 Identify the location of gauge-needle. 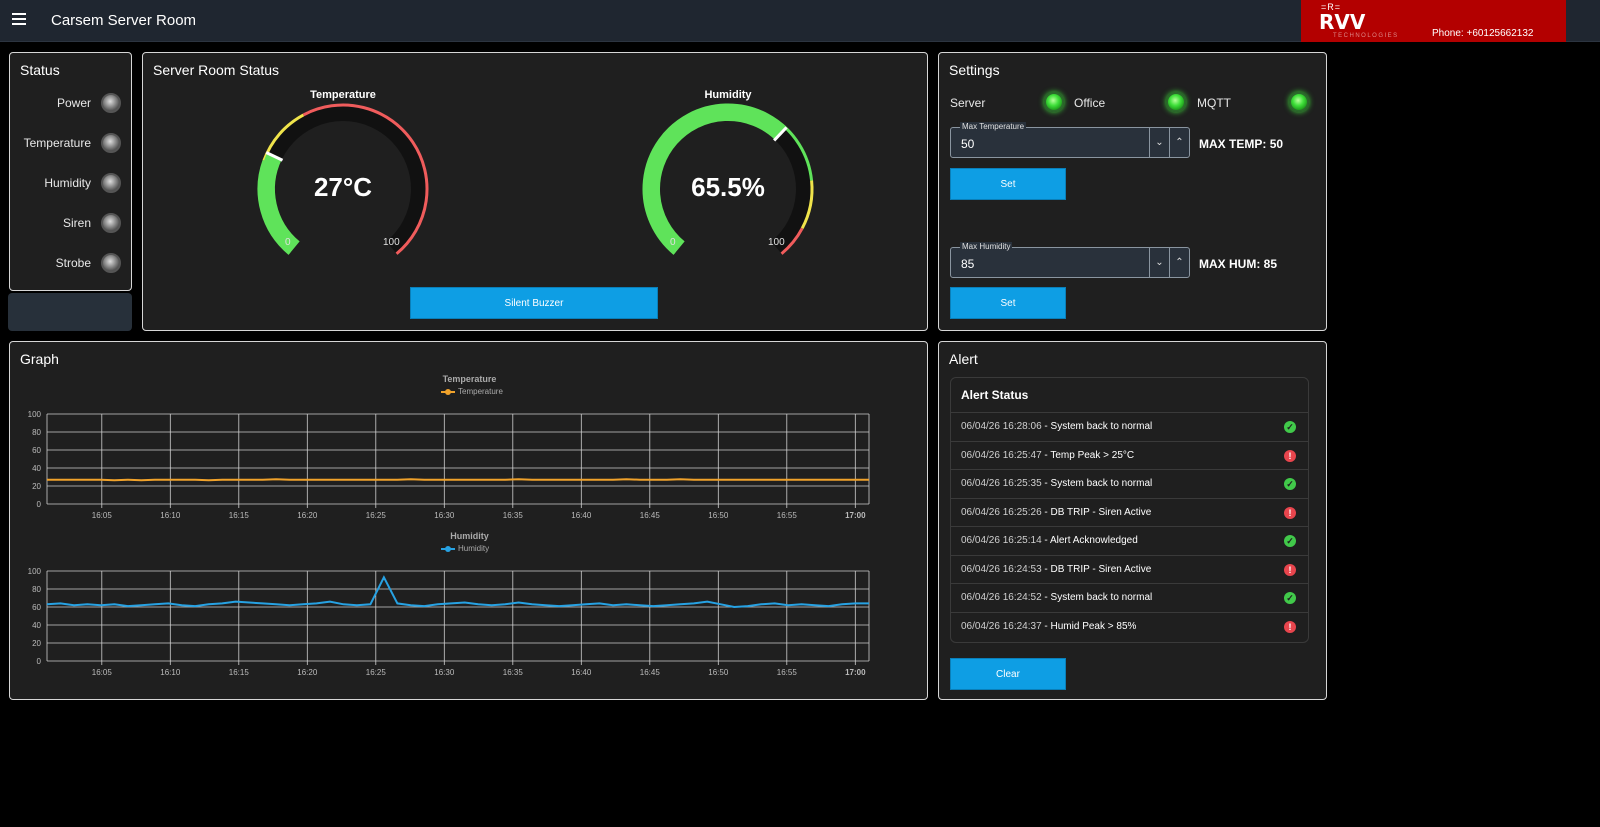
(274, 156).